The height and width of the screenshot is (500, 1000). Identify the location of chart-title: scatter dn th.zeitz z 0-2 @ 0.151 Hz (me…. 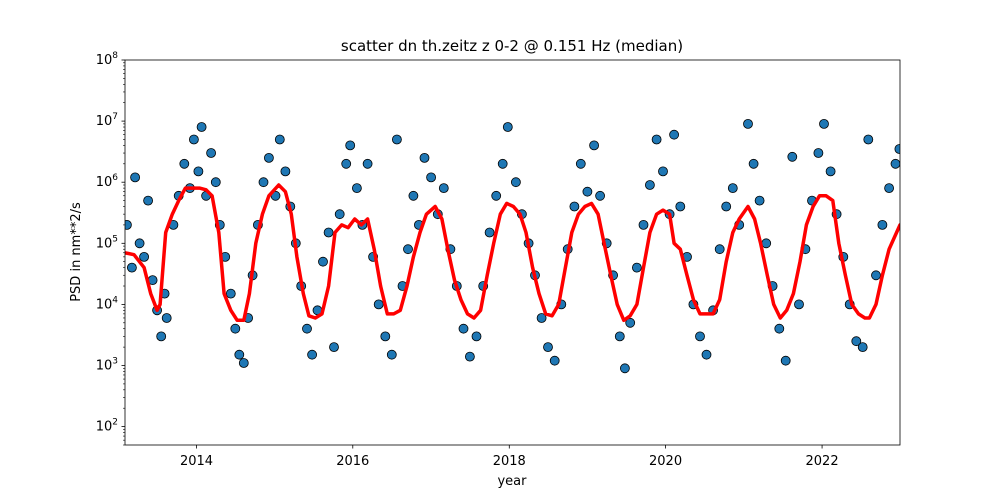
(512, 46).